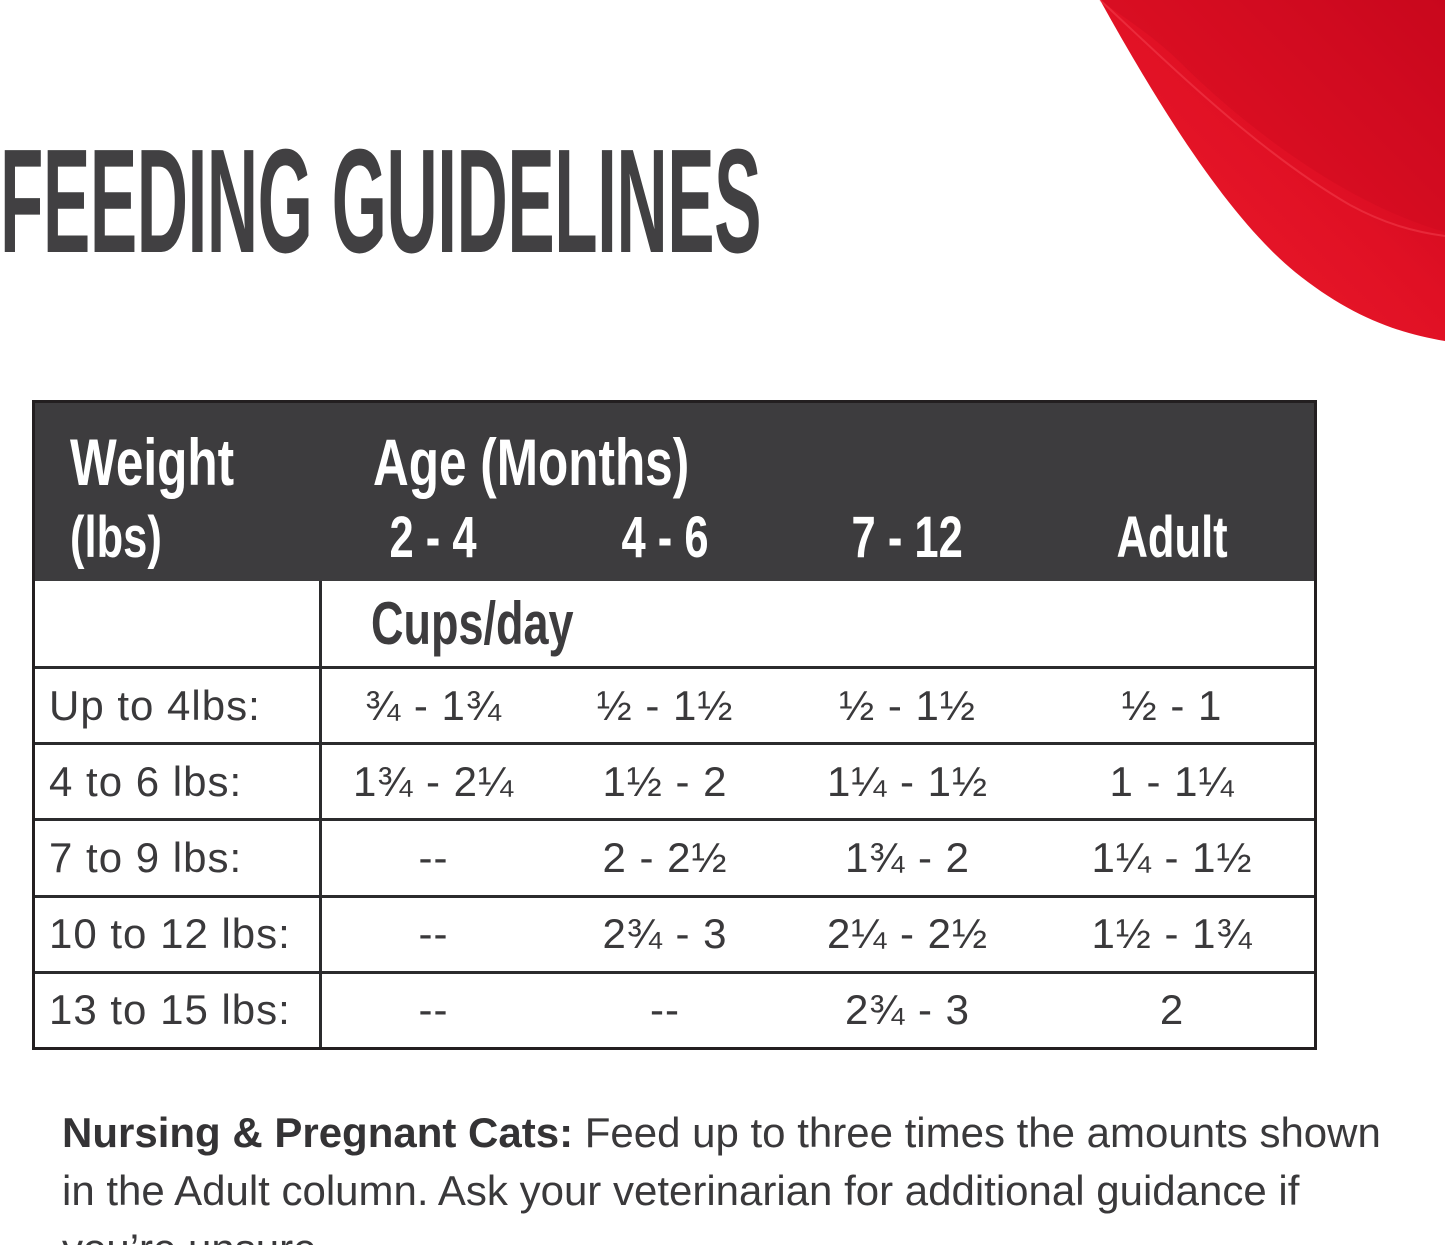  What do you see at coordinates (318, 1132) in the screenshot?
I see `footnote-bold: Nursing & Pregnant Cats:` at bounding box center [318, 1132].